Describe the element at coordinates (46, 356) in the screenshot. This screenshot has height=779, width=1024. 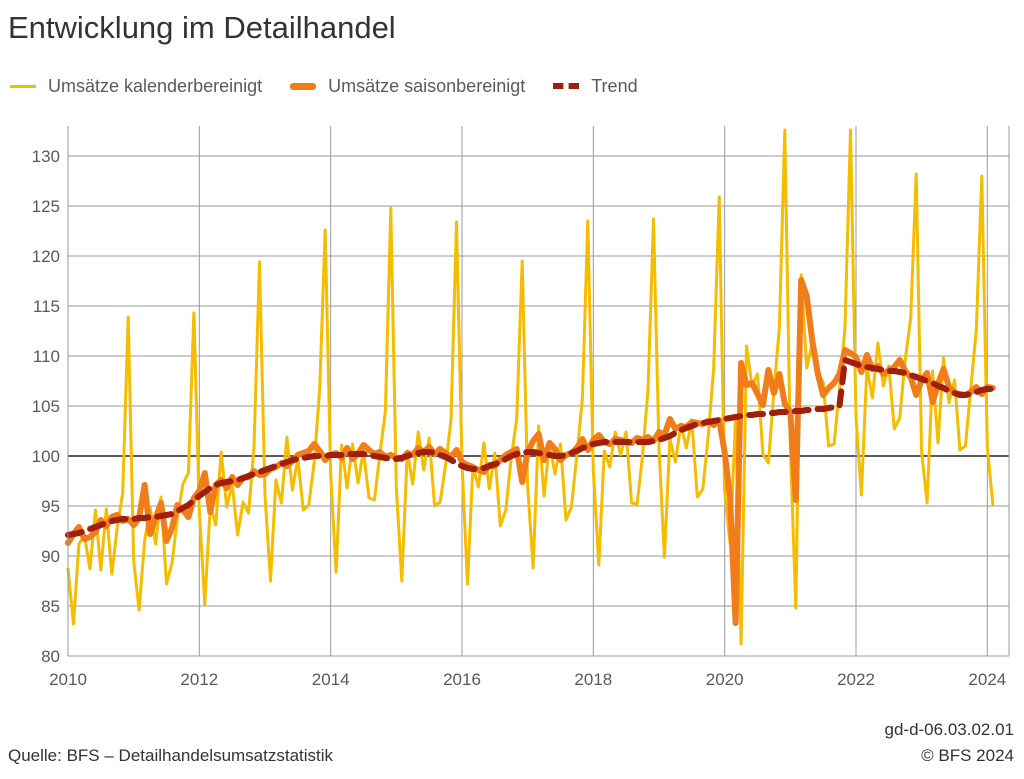
I see `y-tick-label: 110` at that location.